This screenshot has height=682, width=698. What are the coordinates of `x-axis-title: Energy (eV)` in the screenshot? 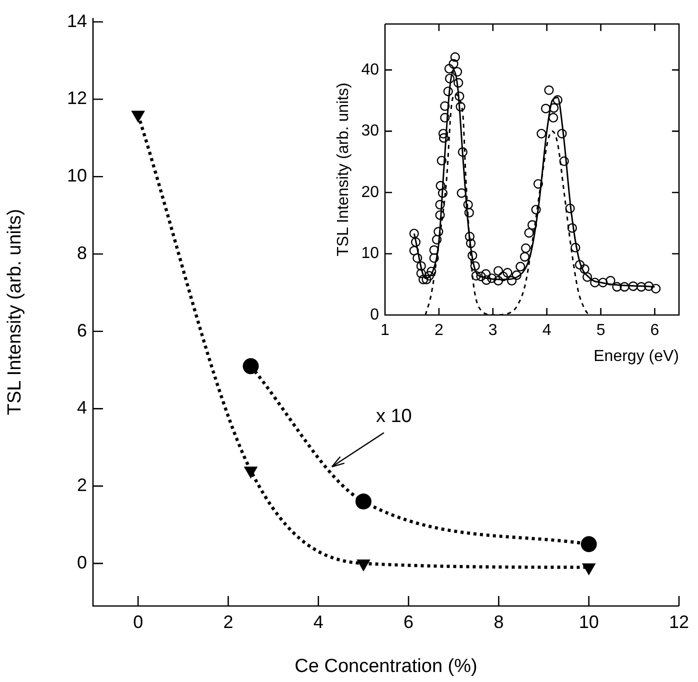 It's located at (636, 356).